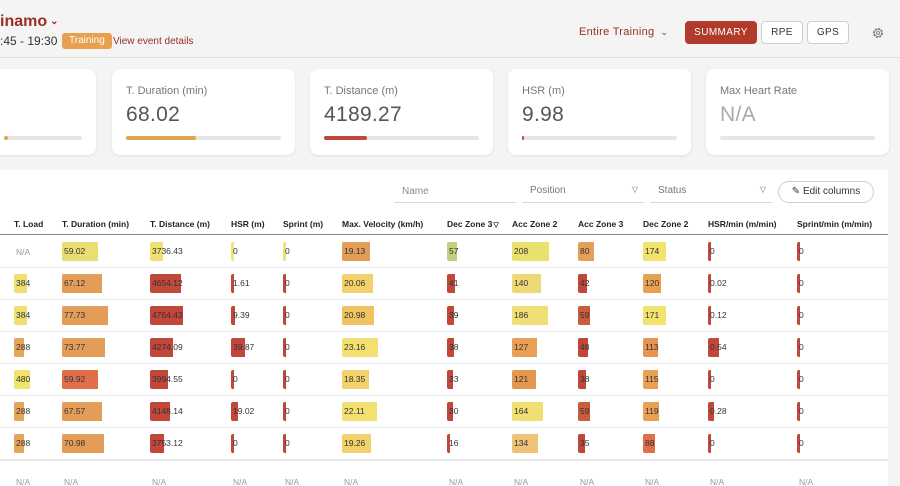 Image resolution: width=900 pixels, height=486 pixels. Describe the element at coordinates (711, 192) in the screenshot. I see `status-filter-select: Status ▽` at that location.